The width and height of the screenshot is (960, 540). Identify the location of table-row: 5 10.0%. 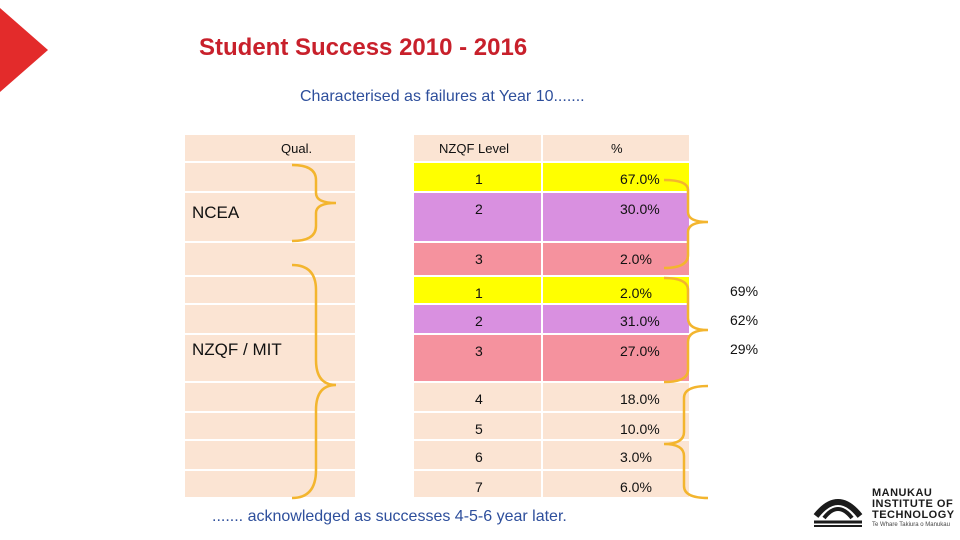
(438, 427).